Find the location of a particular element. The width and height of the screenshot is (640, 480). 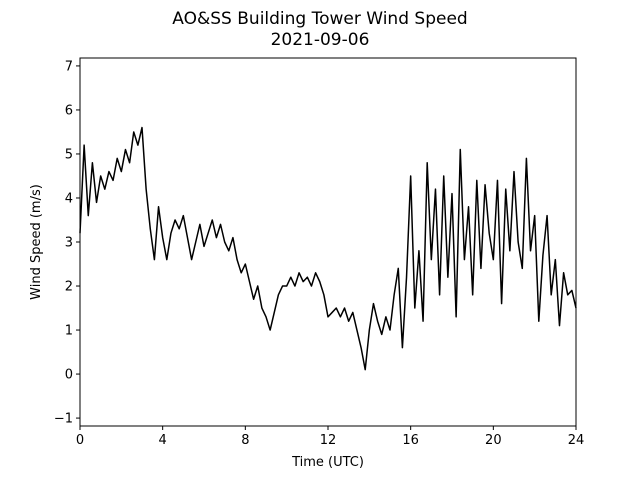

y-tick-label: 6 is located at coordinates (69, 110).